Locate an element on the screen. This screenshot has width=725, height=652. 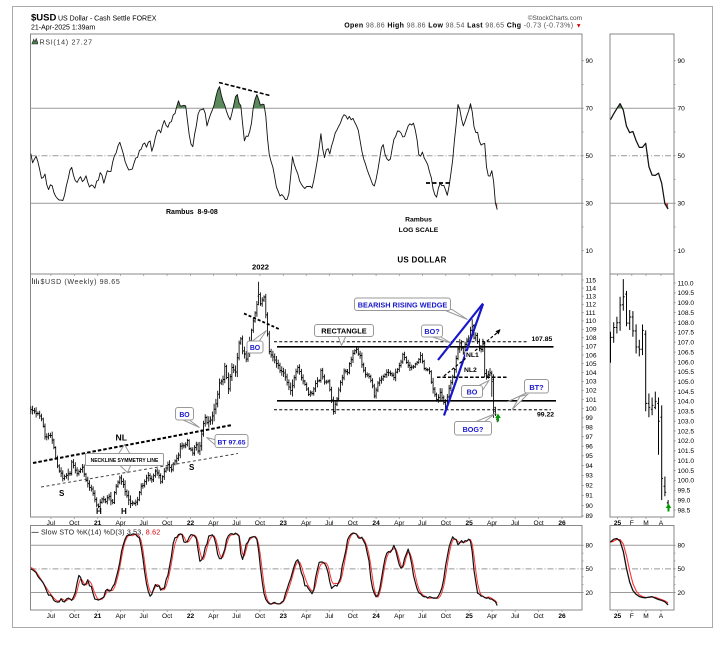
svg-text: $USD (Weekly) 98.65 is located at coordinates (81, 282).